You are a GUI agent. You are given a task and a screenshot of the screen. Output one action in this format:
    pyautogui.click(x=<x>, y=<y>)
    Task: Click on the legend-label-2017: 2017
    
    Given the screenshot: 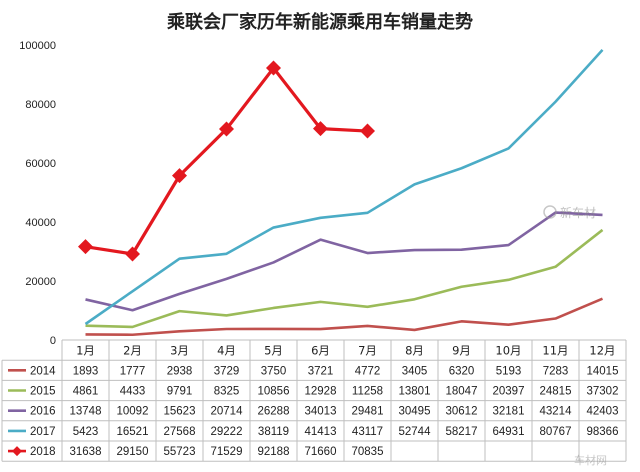 What is the action you would take?
    pyautogui.click(x=43, y=432)
    